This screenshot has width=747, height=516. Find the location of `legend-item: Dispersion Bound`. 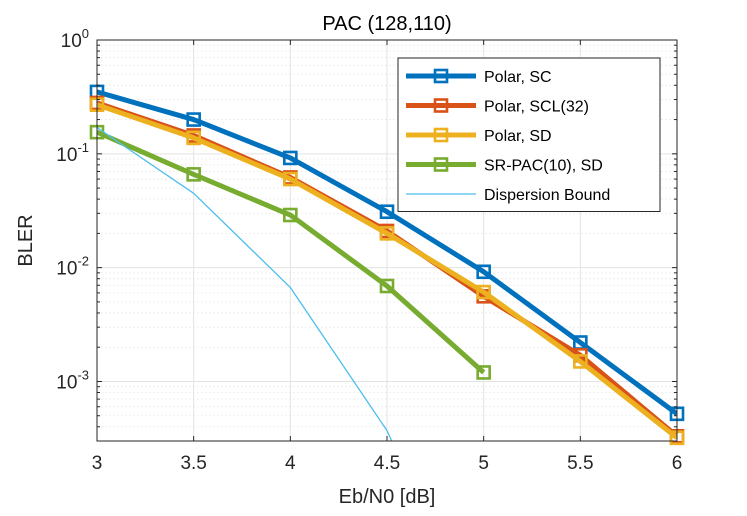

legend-item: Dispersion Bound is located at coordinates (508, 195).